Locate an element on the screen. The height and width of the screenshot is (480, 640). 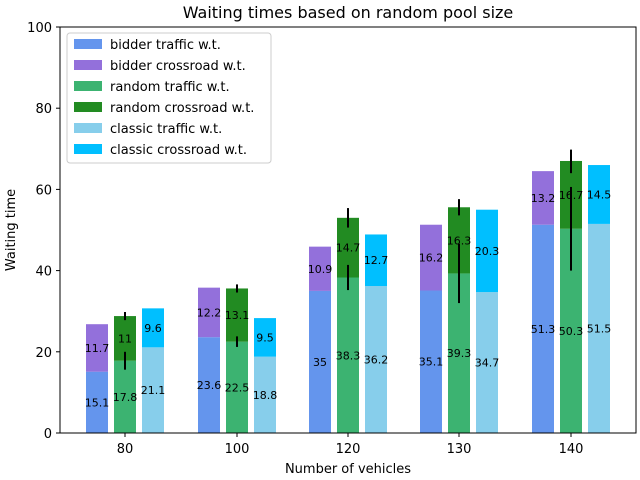
classic-traffic-value-label: 21.1 is located at coordinates (153, 390).